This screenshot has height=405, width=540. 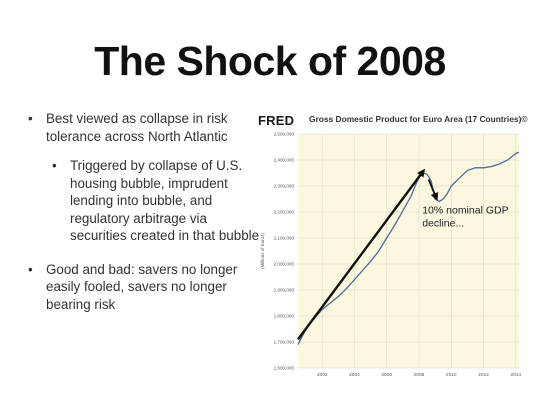 What do you see at coordinates (262, 250) in the screenshot?
I see `y-axis-label: (Millions of Euros)` at bounding box center [262, 250].